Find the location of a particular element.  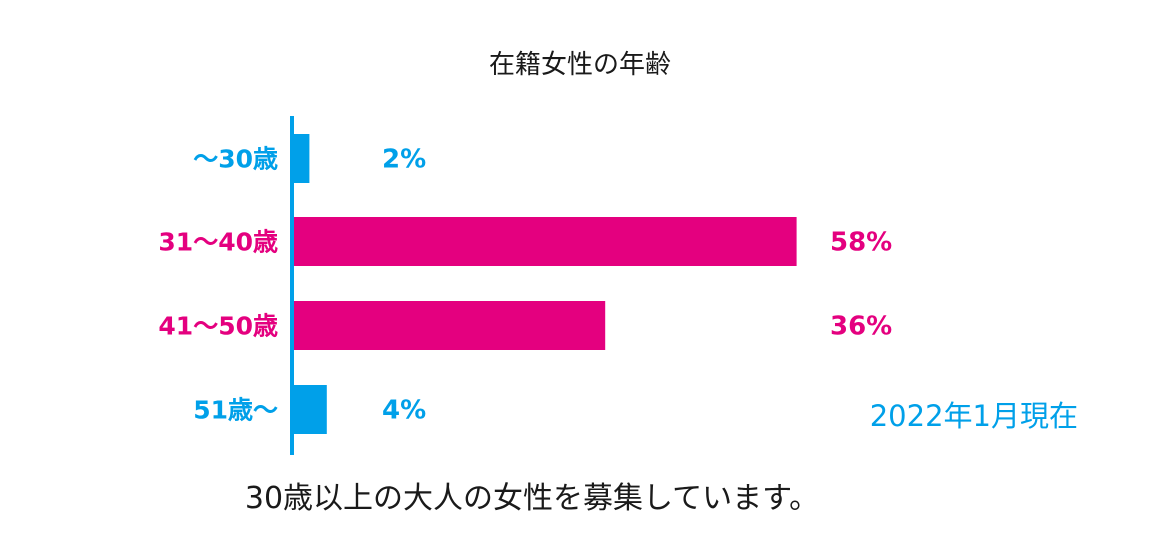

value-label-4: 4% is located at coordinates (404, 411).